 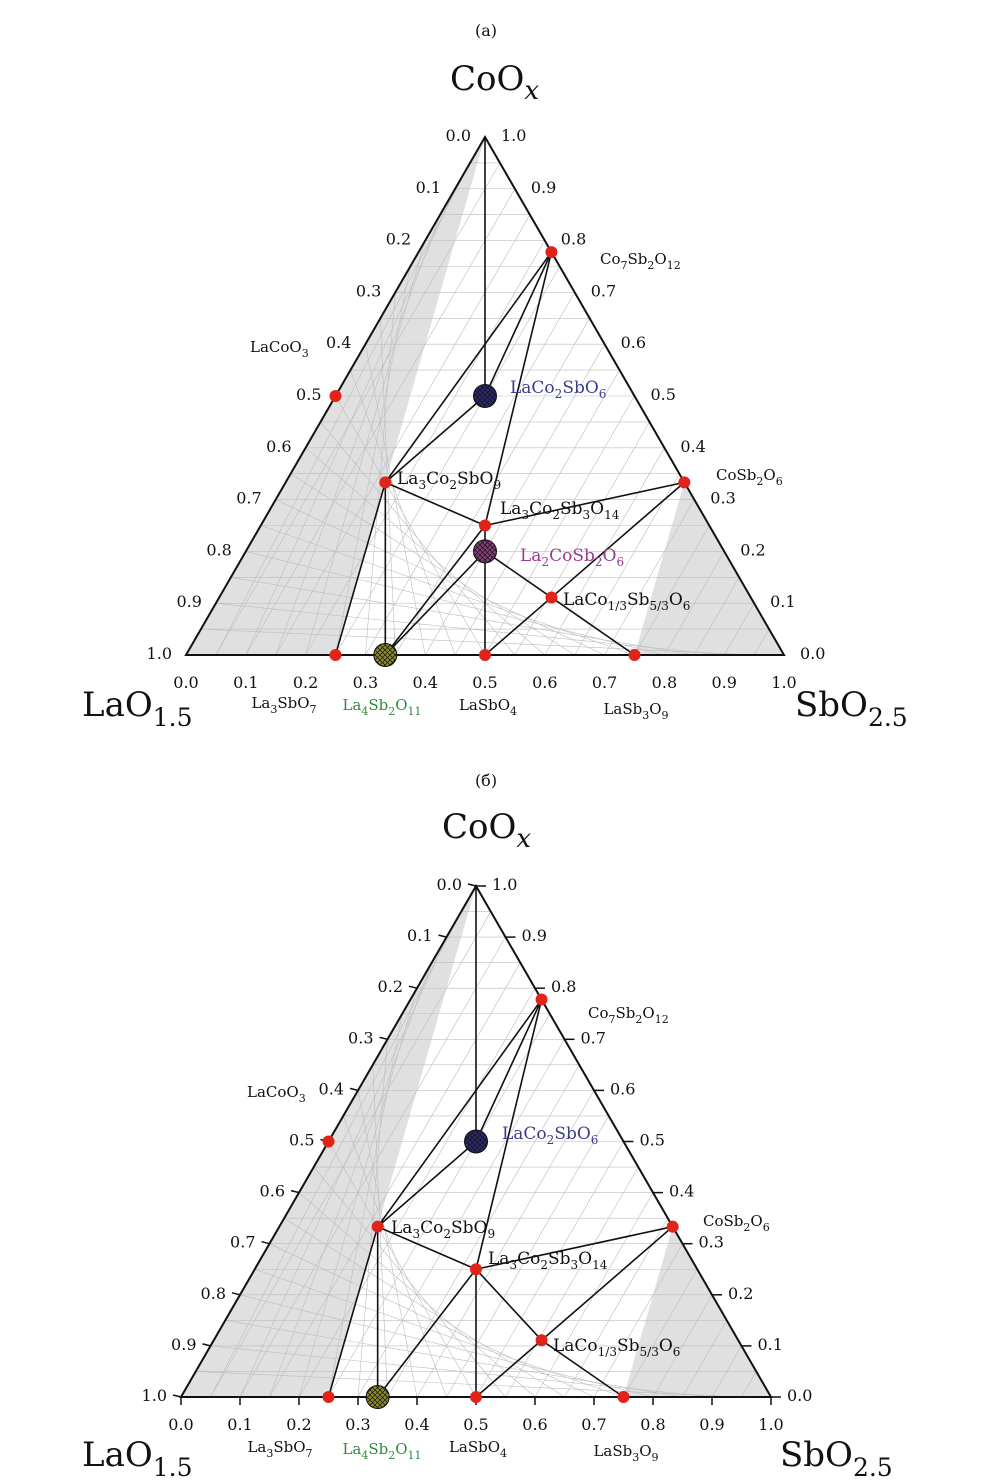 What do you see at coordinates (749, 477) in the screenshot?
I see `compound-label-cosb2o6: CoSb2O6` at bounding box center [749, 477].